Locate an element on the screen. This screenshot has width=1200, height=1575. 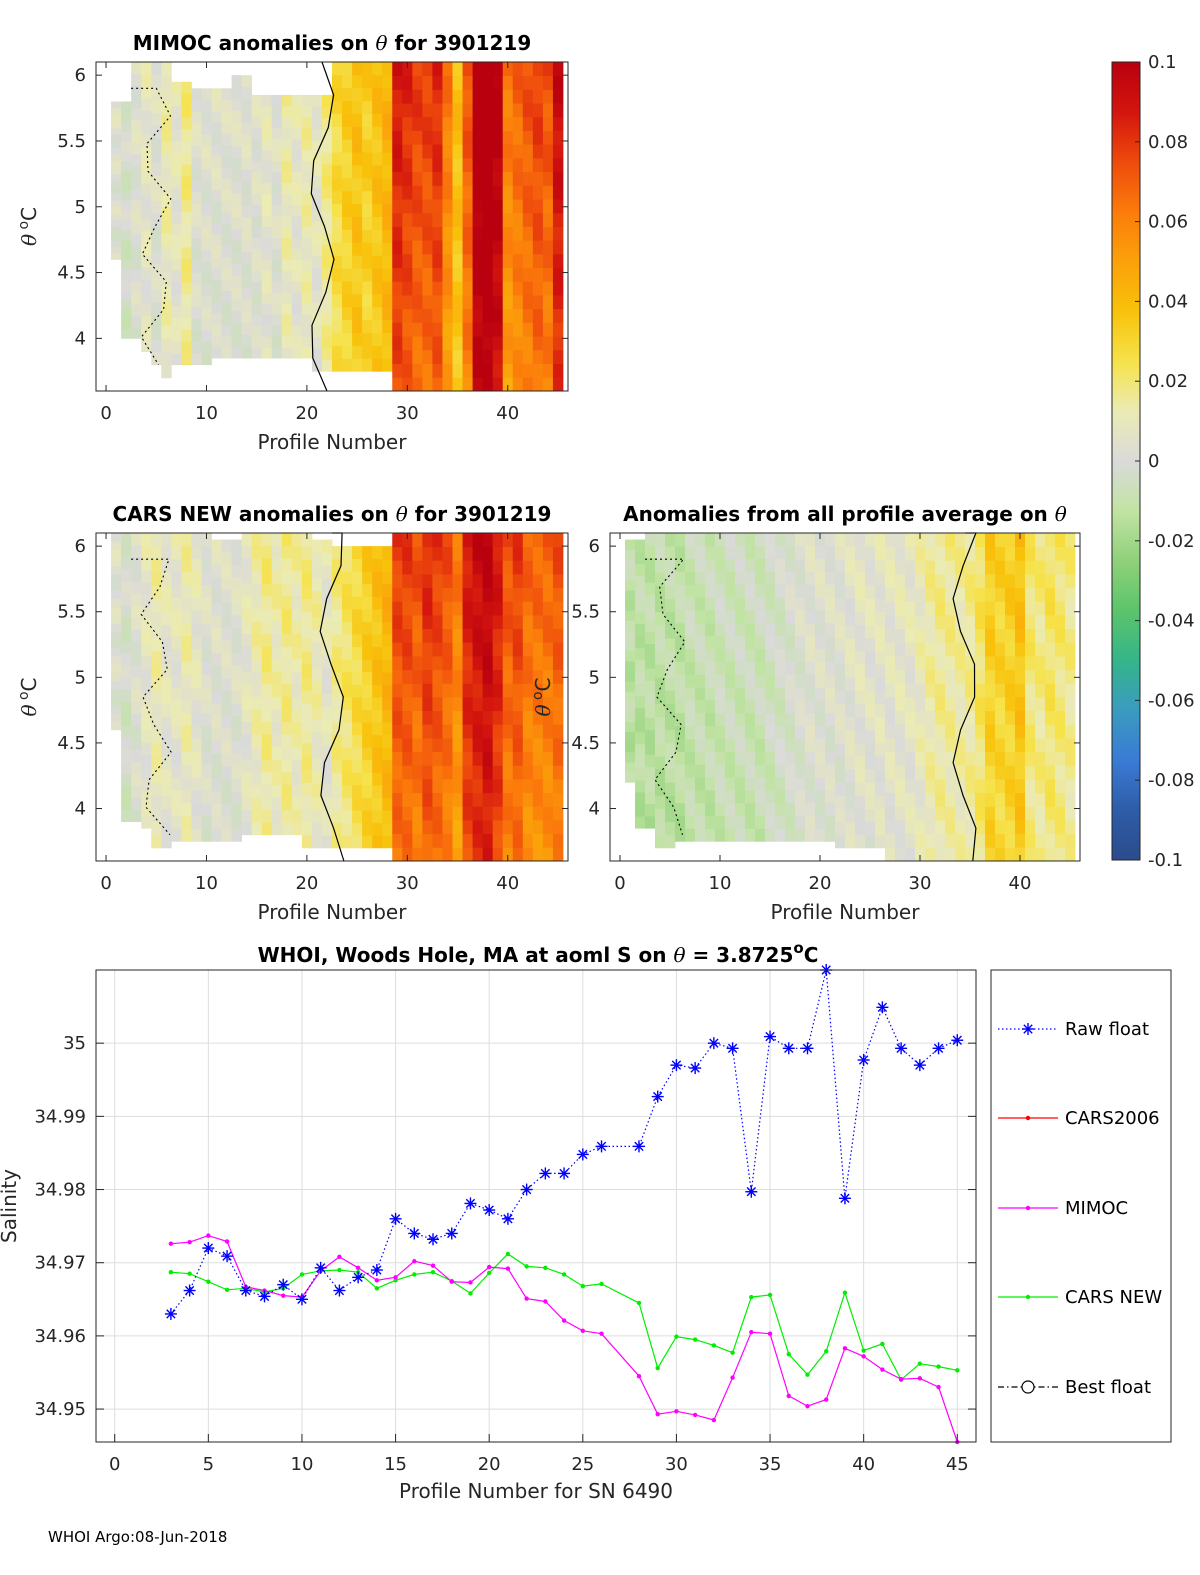
legend-marker is located at coordinates (1028, 1118).